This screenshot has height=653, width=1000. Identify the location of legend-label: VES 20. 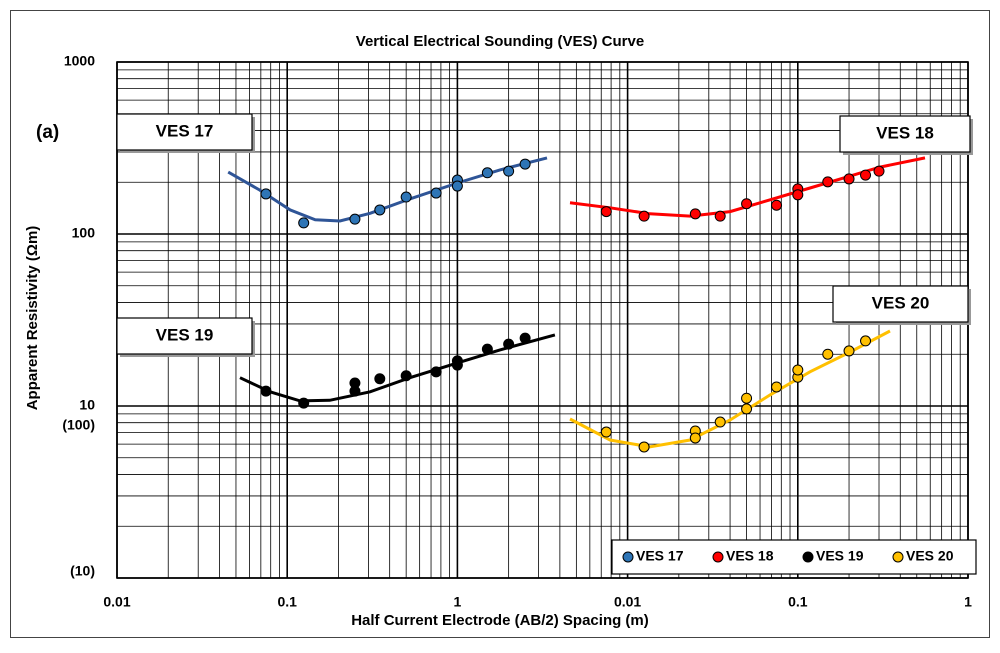
(930, 556).